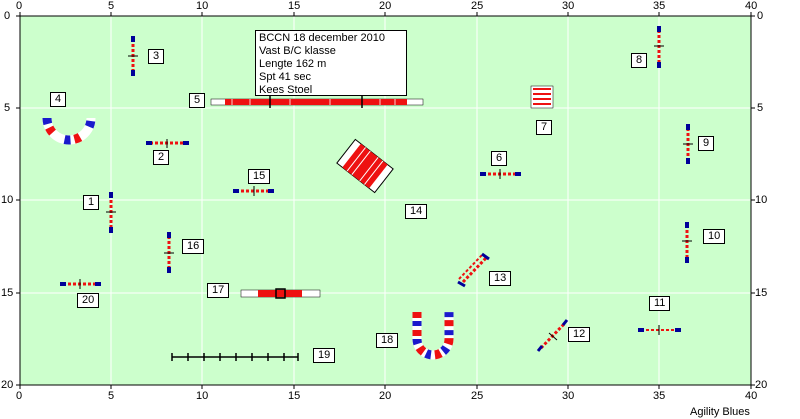 The height and width of the screenshot is (419, 800). I want to click on obstacle-number-4: 4, so click(58, 99).